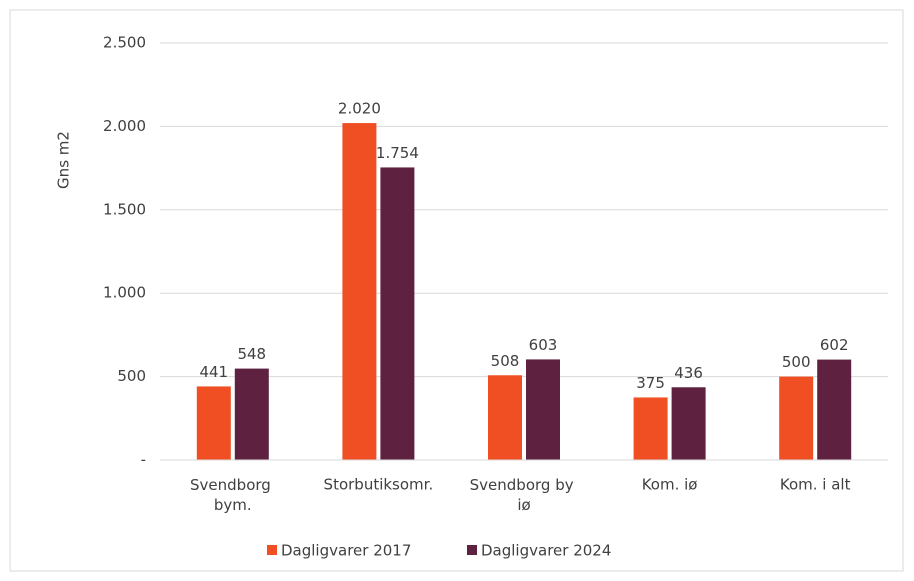  I want to click on y-tick-label: 1.500, so click(124, 209).